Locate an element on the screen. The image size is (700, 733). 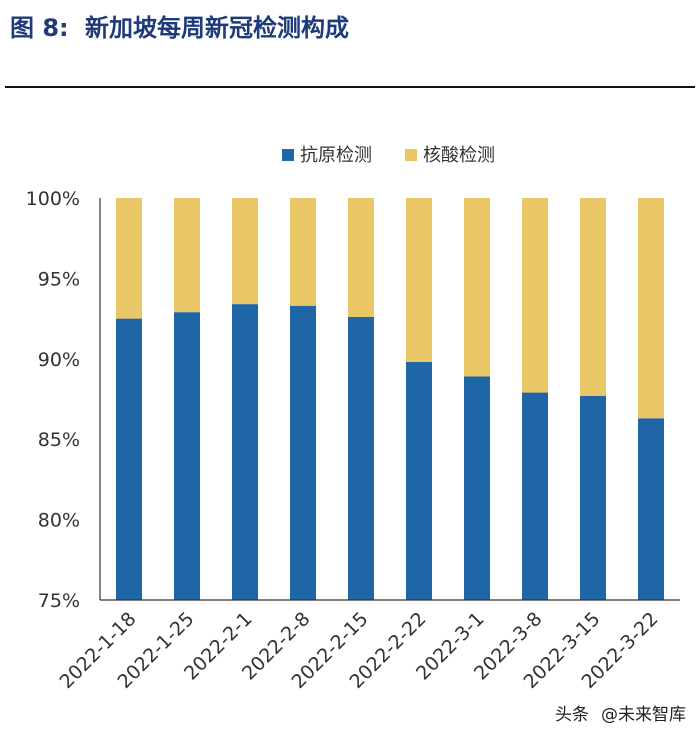
watermark: 头条 @未来智库 is located at coordinates (620, 712).